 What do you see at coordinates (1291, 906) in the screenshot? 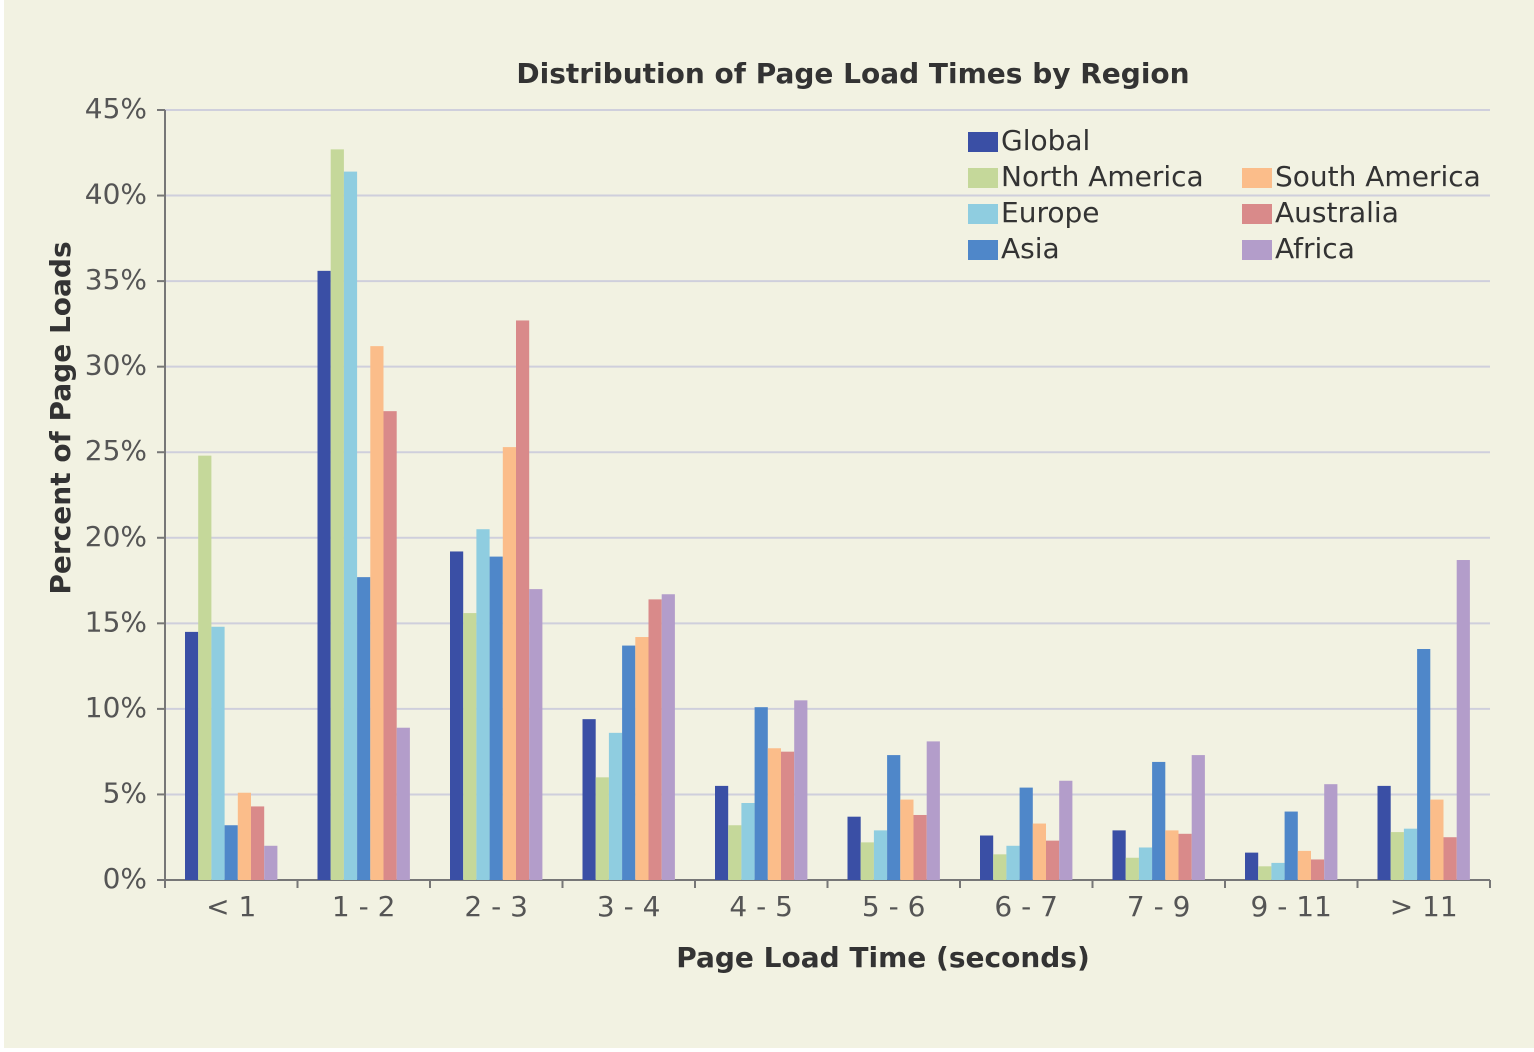
I see `x-tick-label: 9 - 11` at bounding box center [1291, 906].